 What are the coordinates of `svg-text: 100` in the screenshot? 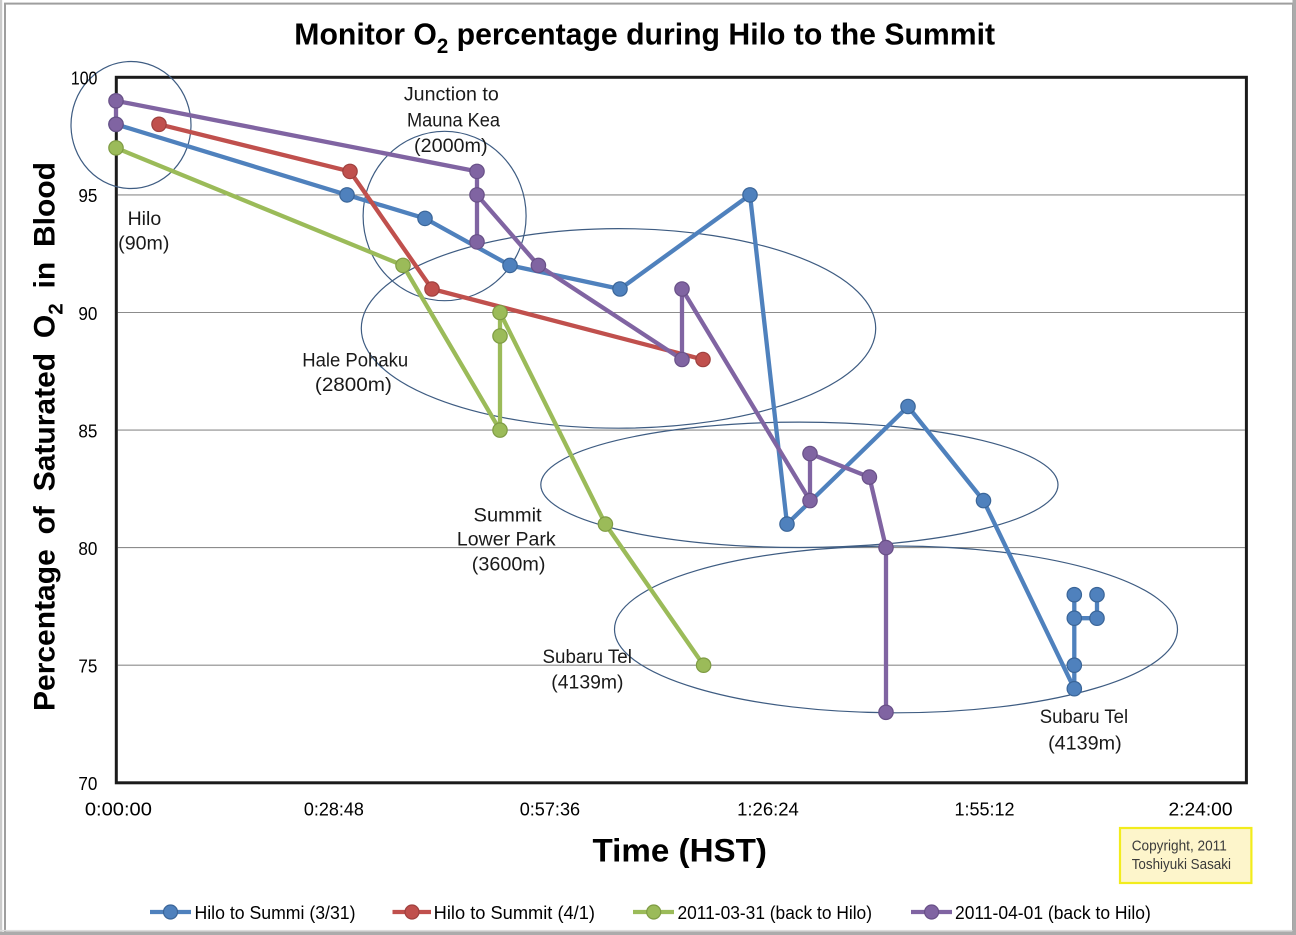 It's located at (84, 78).